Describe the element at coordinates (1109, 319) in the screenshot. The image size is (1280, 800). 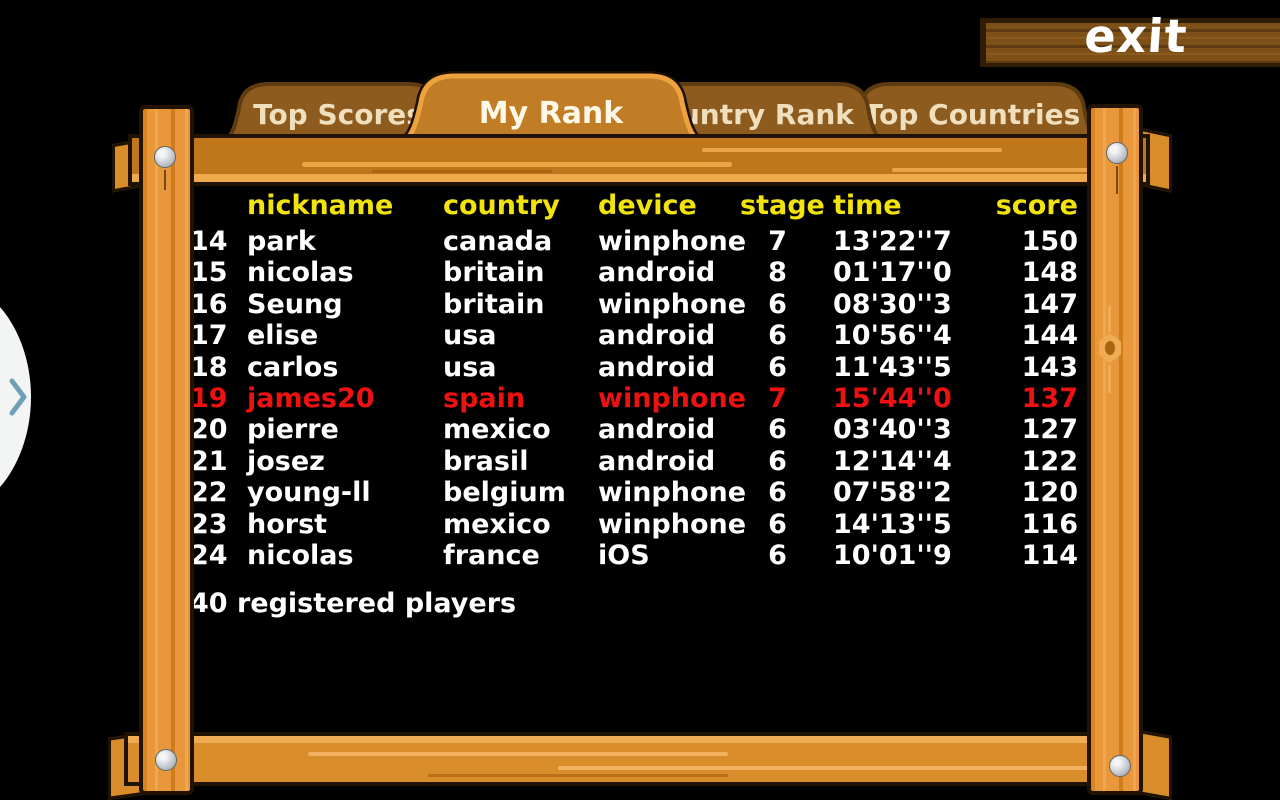
I see `wood-knot-stem-top` at that location.